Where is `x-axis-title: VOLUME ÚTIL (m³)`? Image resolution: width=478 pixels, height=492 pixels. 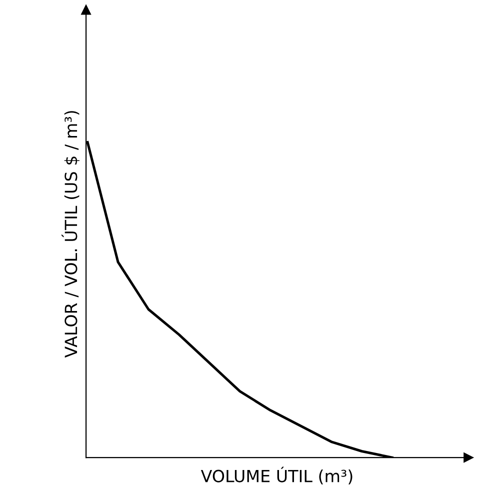
x-axis-title: VOLUME ÚTIL (m³) is located at coordinates (276, 475).